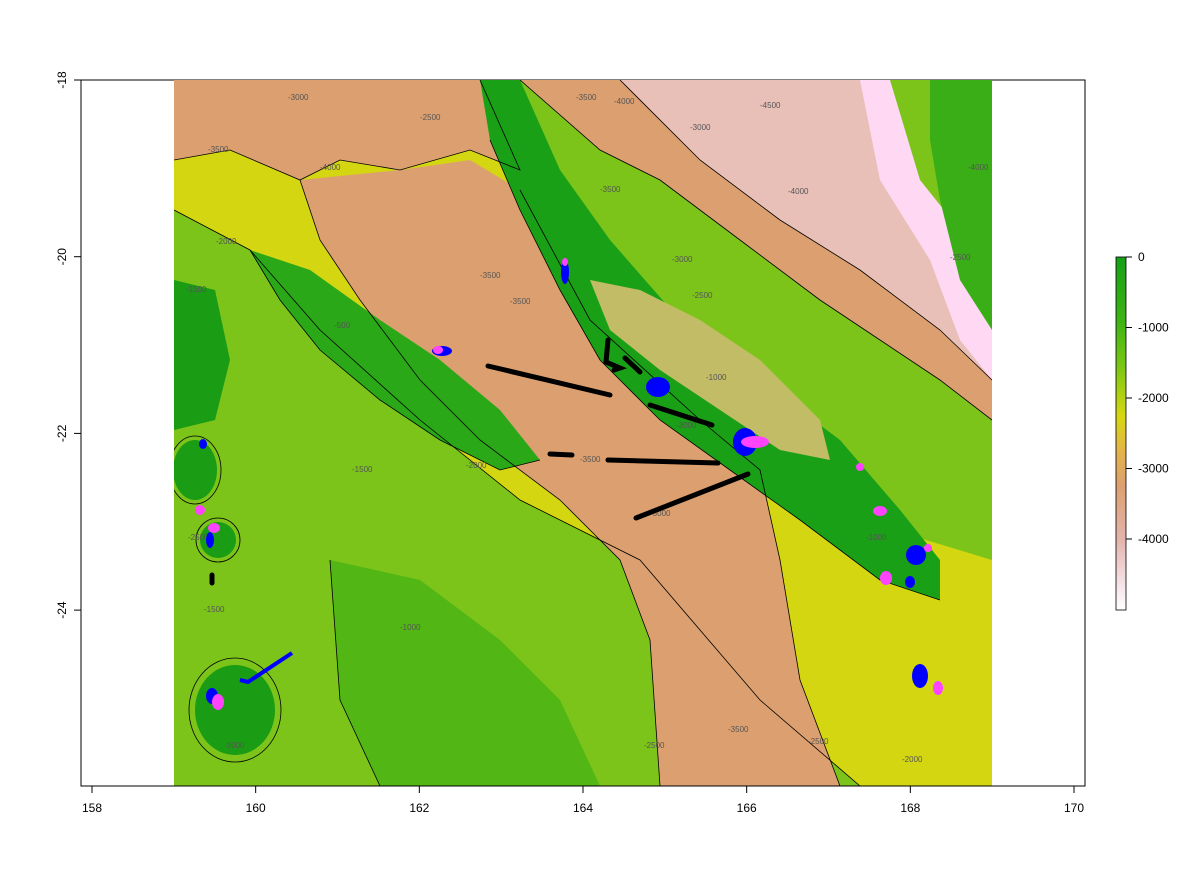 This screenshot has height=887, width=1200. I want to click on x-tick-label: 162, so click(419, 808).